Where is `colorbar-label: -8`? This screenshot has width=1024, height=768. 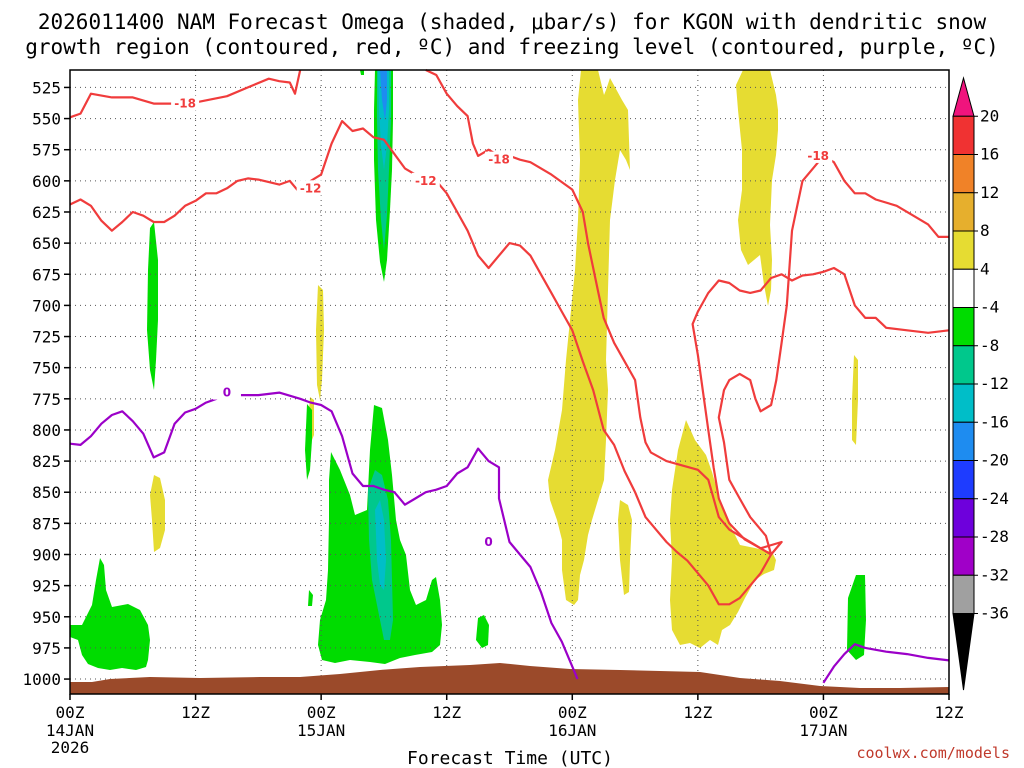 colorbar-label: -8 is located at coordinates (989, 345).